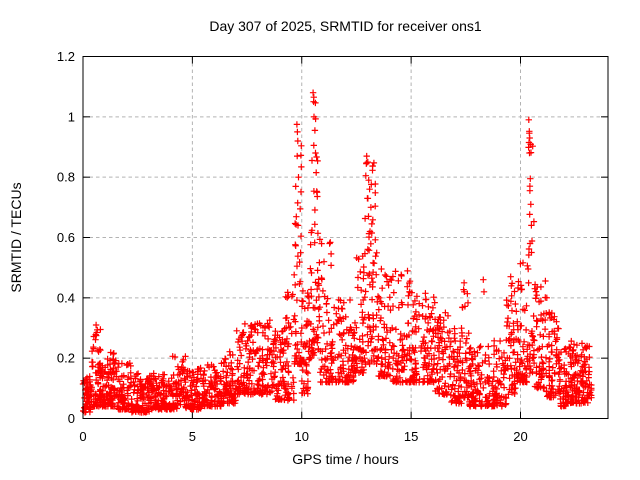  I want to click on y-tick-label: 0, so click(71, 418).